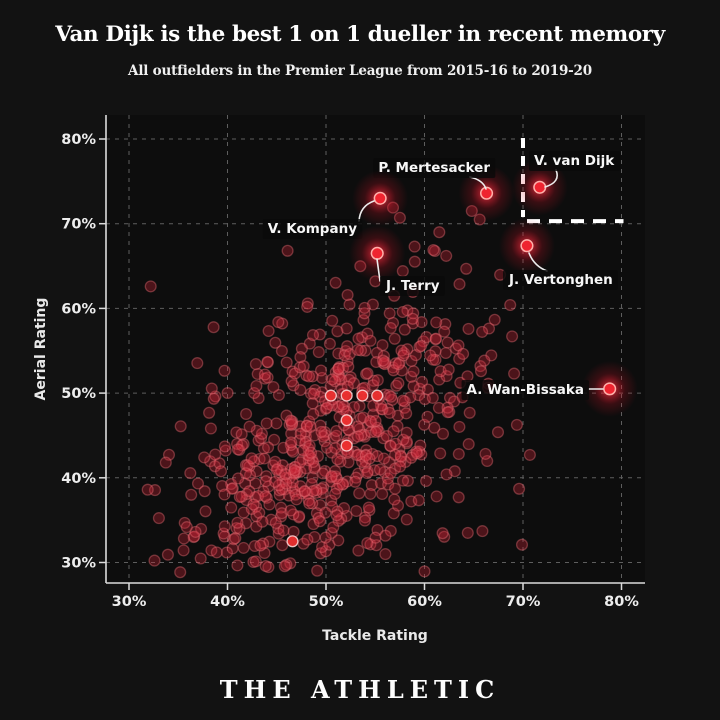 The image size is (720, 720). Describe the element at coordinates (326, 602) in the screenshot. I see `x-tick-label: 50%` at that location.